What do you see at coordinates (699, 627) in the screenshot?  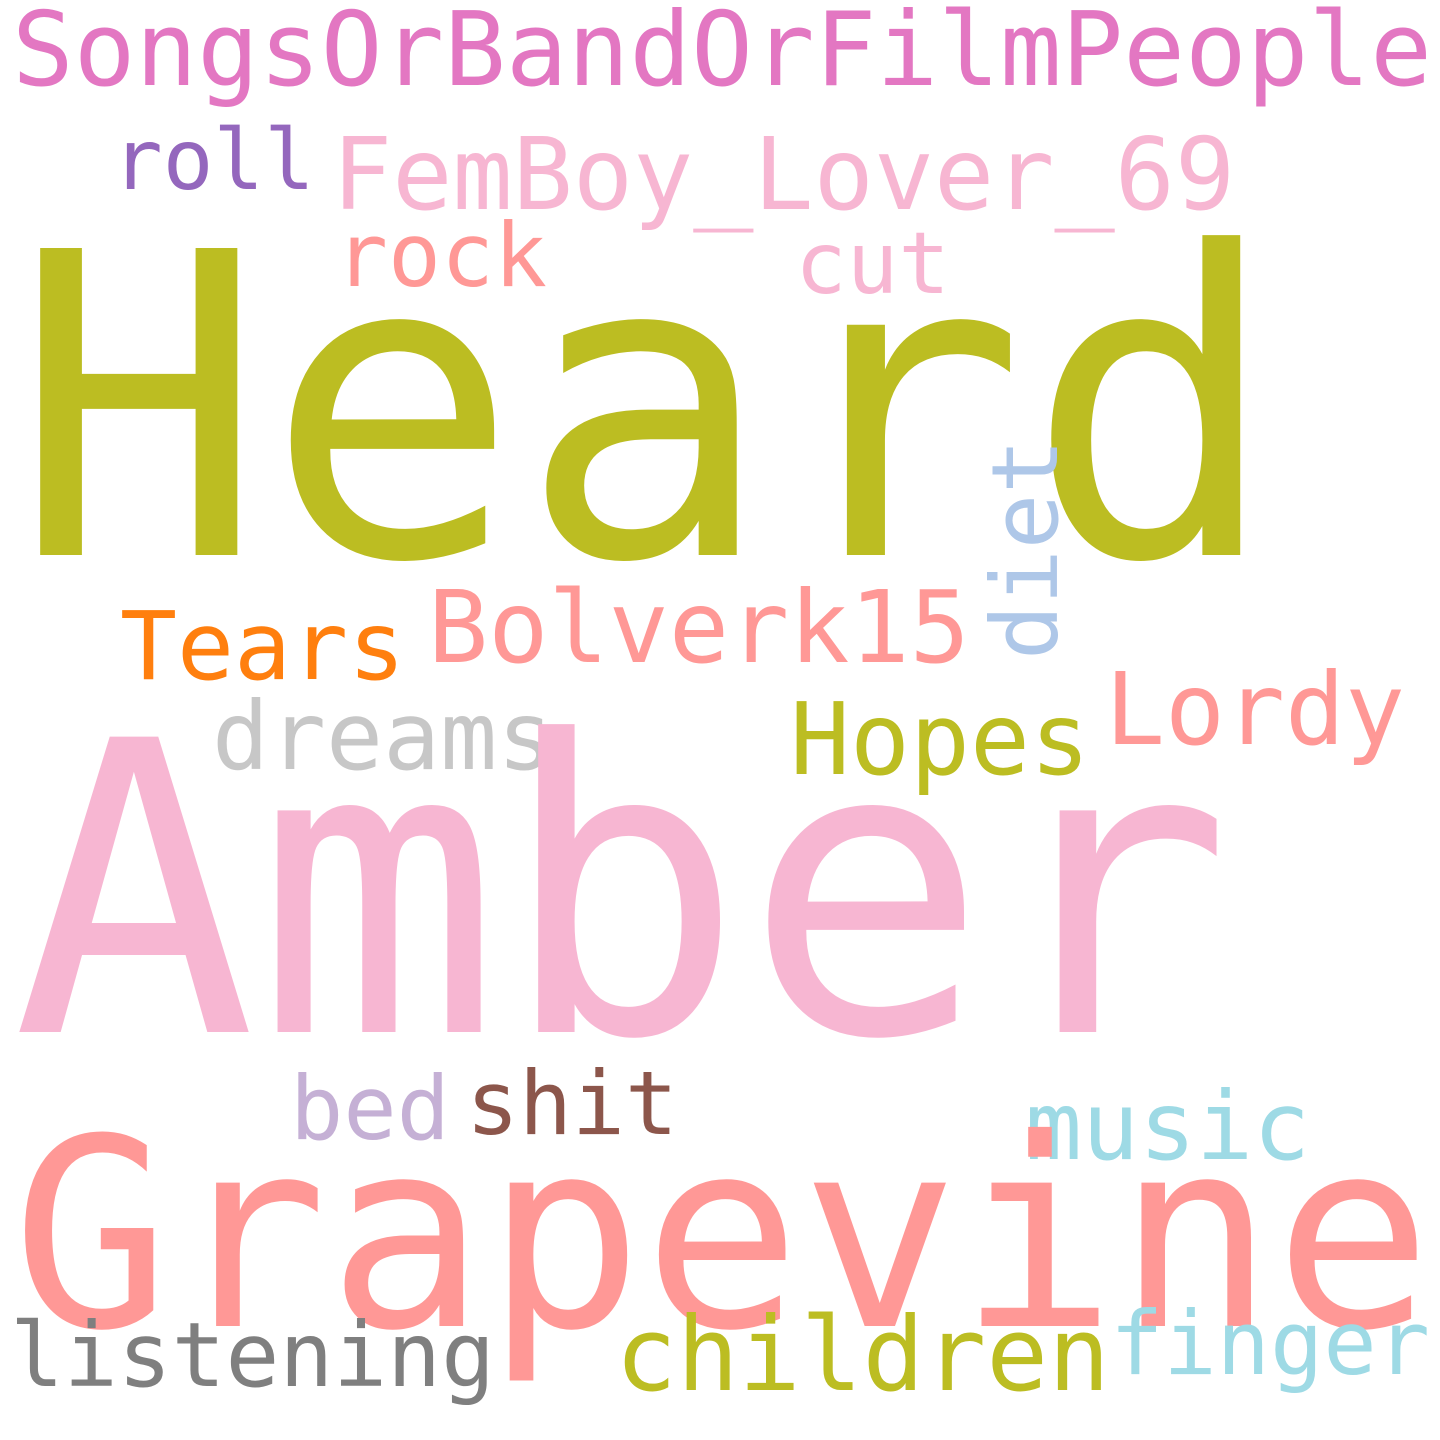 I see `word-bolverk15: Bolverk15` at bounding box center [699, 627].